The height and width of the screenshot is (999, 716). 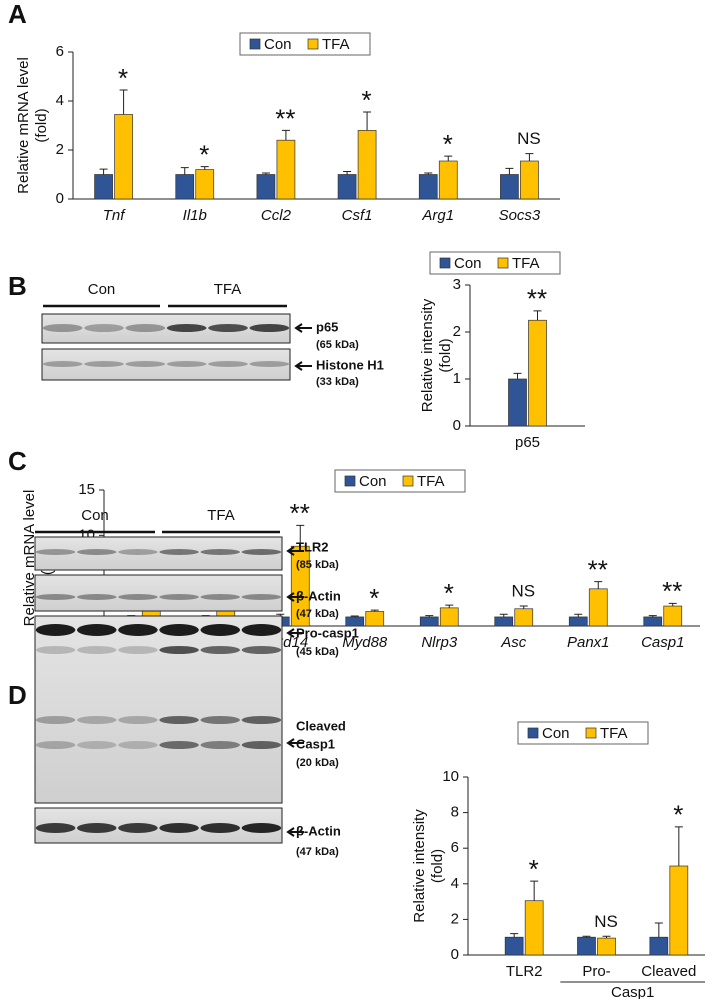 I want to click on y-axis-label-line: Relative mRNA level, so click(x=29, y=558).